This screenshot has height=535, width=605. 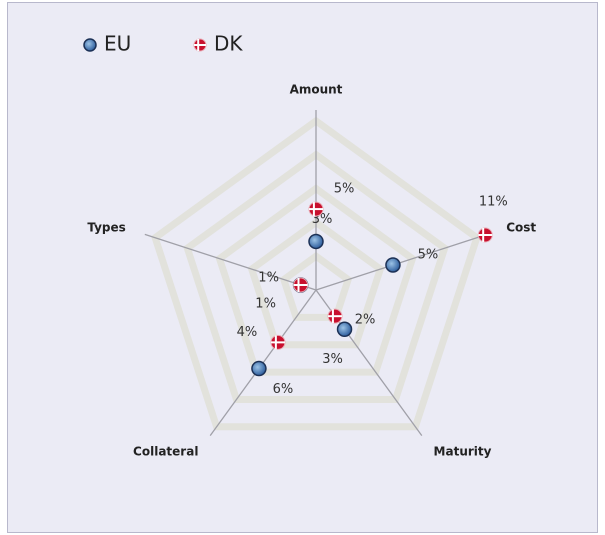 I want to click on axis-label: Cost, so click(x=521, y=228).